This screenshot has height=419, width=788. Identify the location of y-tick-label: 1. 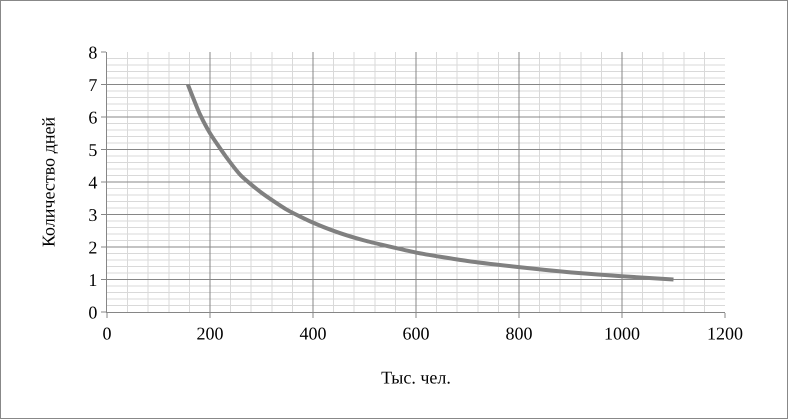
(93, 280).